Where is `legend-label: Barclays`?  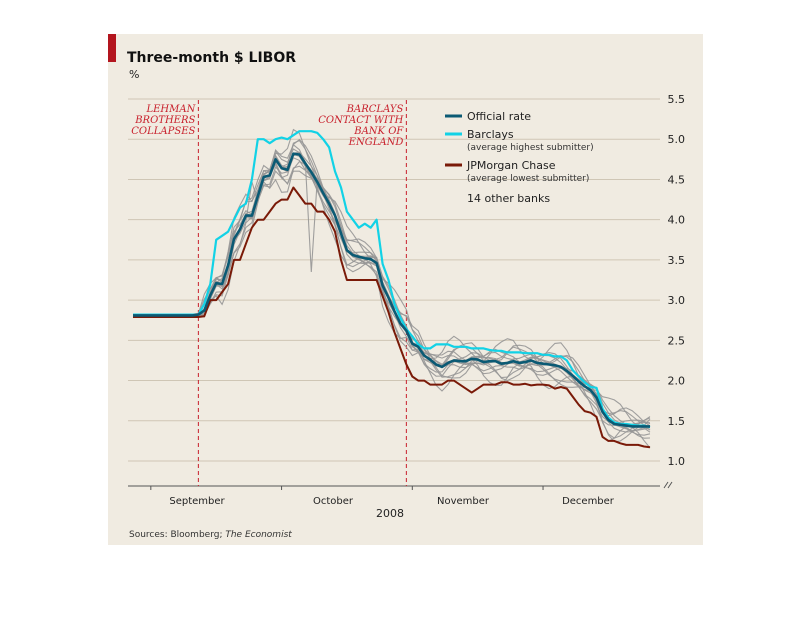
legend-label: Barclays is located at coordinates (490, 134).